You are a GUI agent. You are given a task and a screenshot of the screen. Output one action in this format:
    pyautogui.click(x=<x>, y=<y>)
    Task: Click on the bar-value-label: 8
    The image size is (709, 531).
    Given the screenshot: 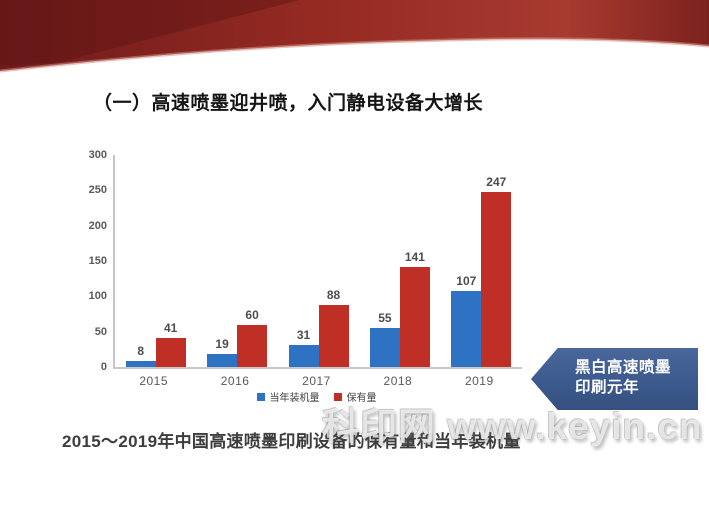 What is the action you would take?
    pyautogui.click(x=141, y=351)
    